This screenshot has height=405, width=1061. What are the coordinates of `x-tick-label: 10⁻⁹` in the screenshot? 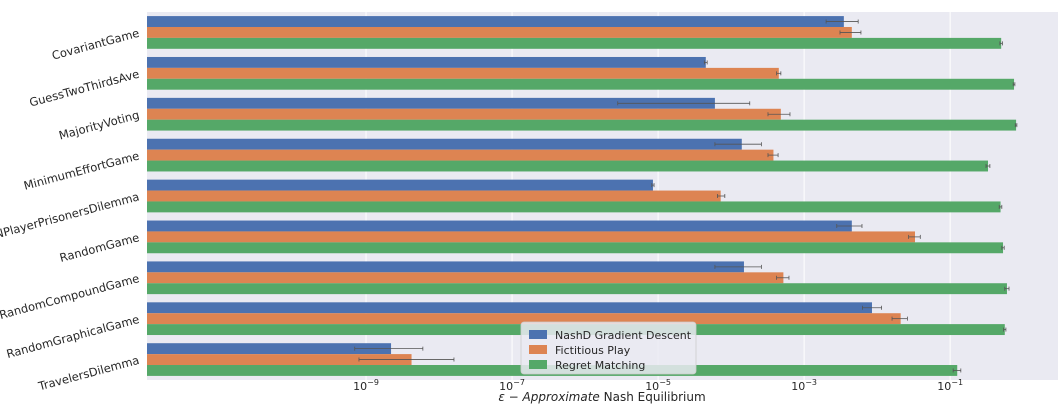 It's located at (366, 385).